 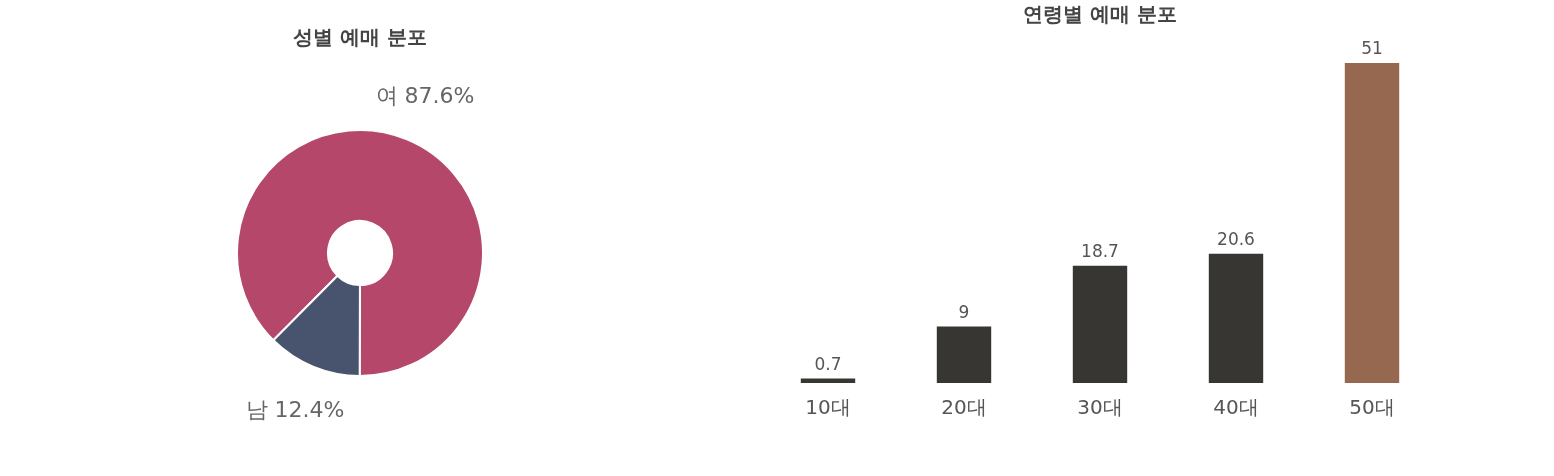 What do you see at coordinates (828, 406) in the screenshot?
I see `x-tick-label: 10대` at bounding box center [828, 406].